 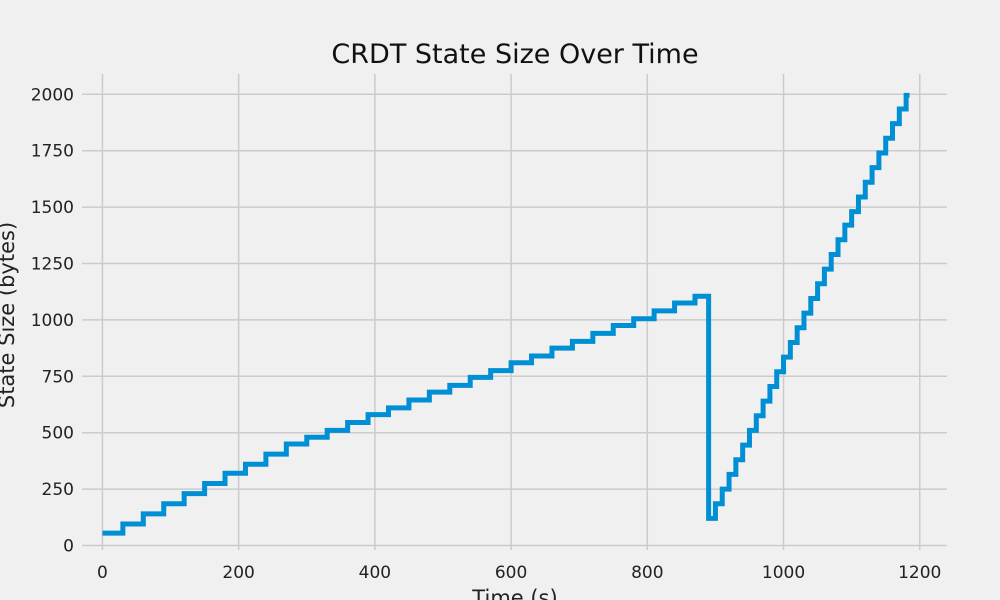 I want to click on x-tick-labels: 0 200 400 600 800 1000 1200, so click(x=519, y=573).